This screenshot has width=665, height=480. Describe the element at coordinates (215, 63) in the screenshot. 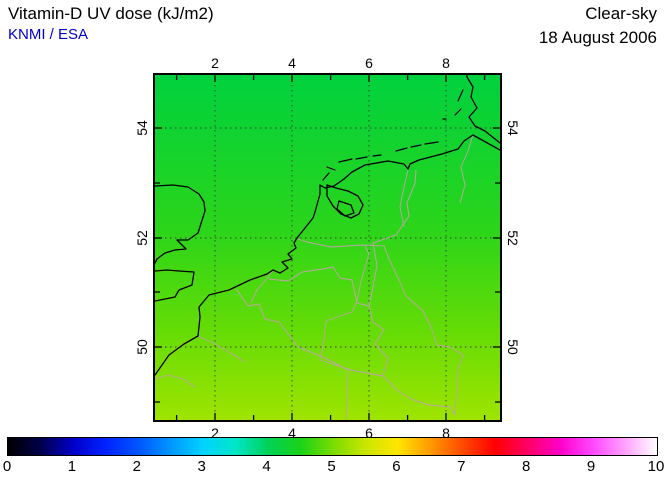

I see `lon-tick-label-top: 2` at that location.